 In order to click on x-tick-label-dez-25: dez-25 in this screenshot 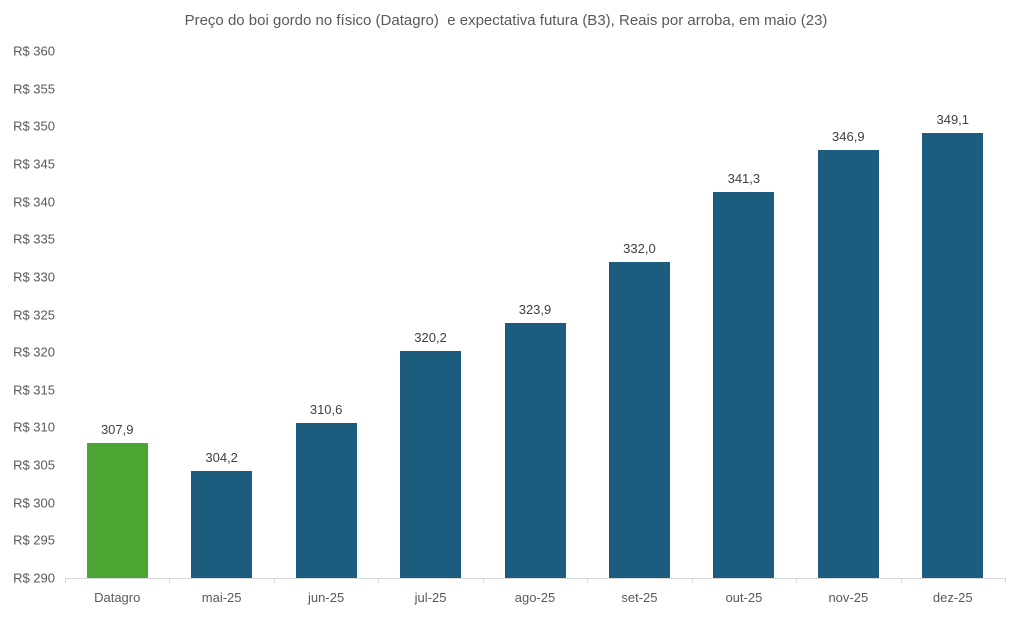, I will do `click(952, 597)`.